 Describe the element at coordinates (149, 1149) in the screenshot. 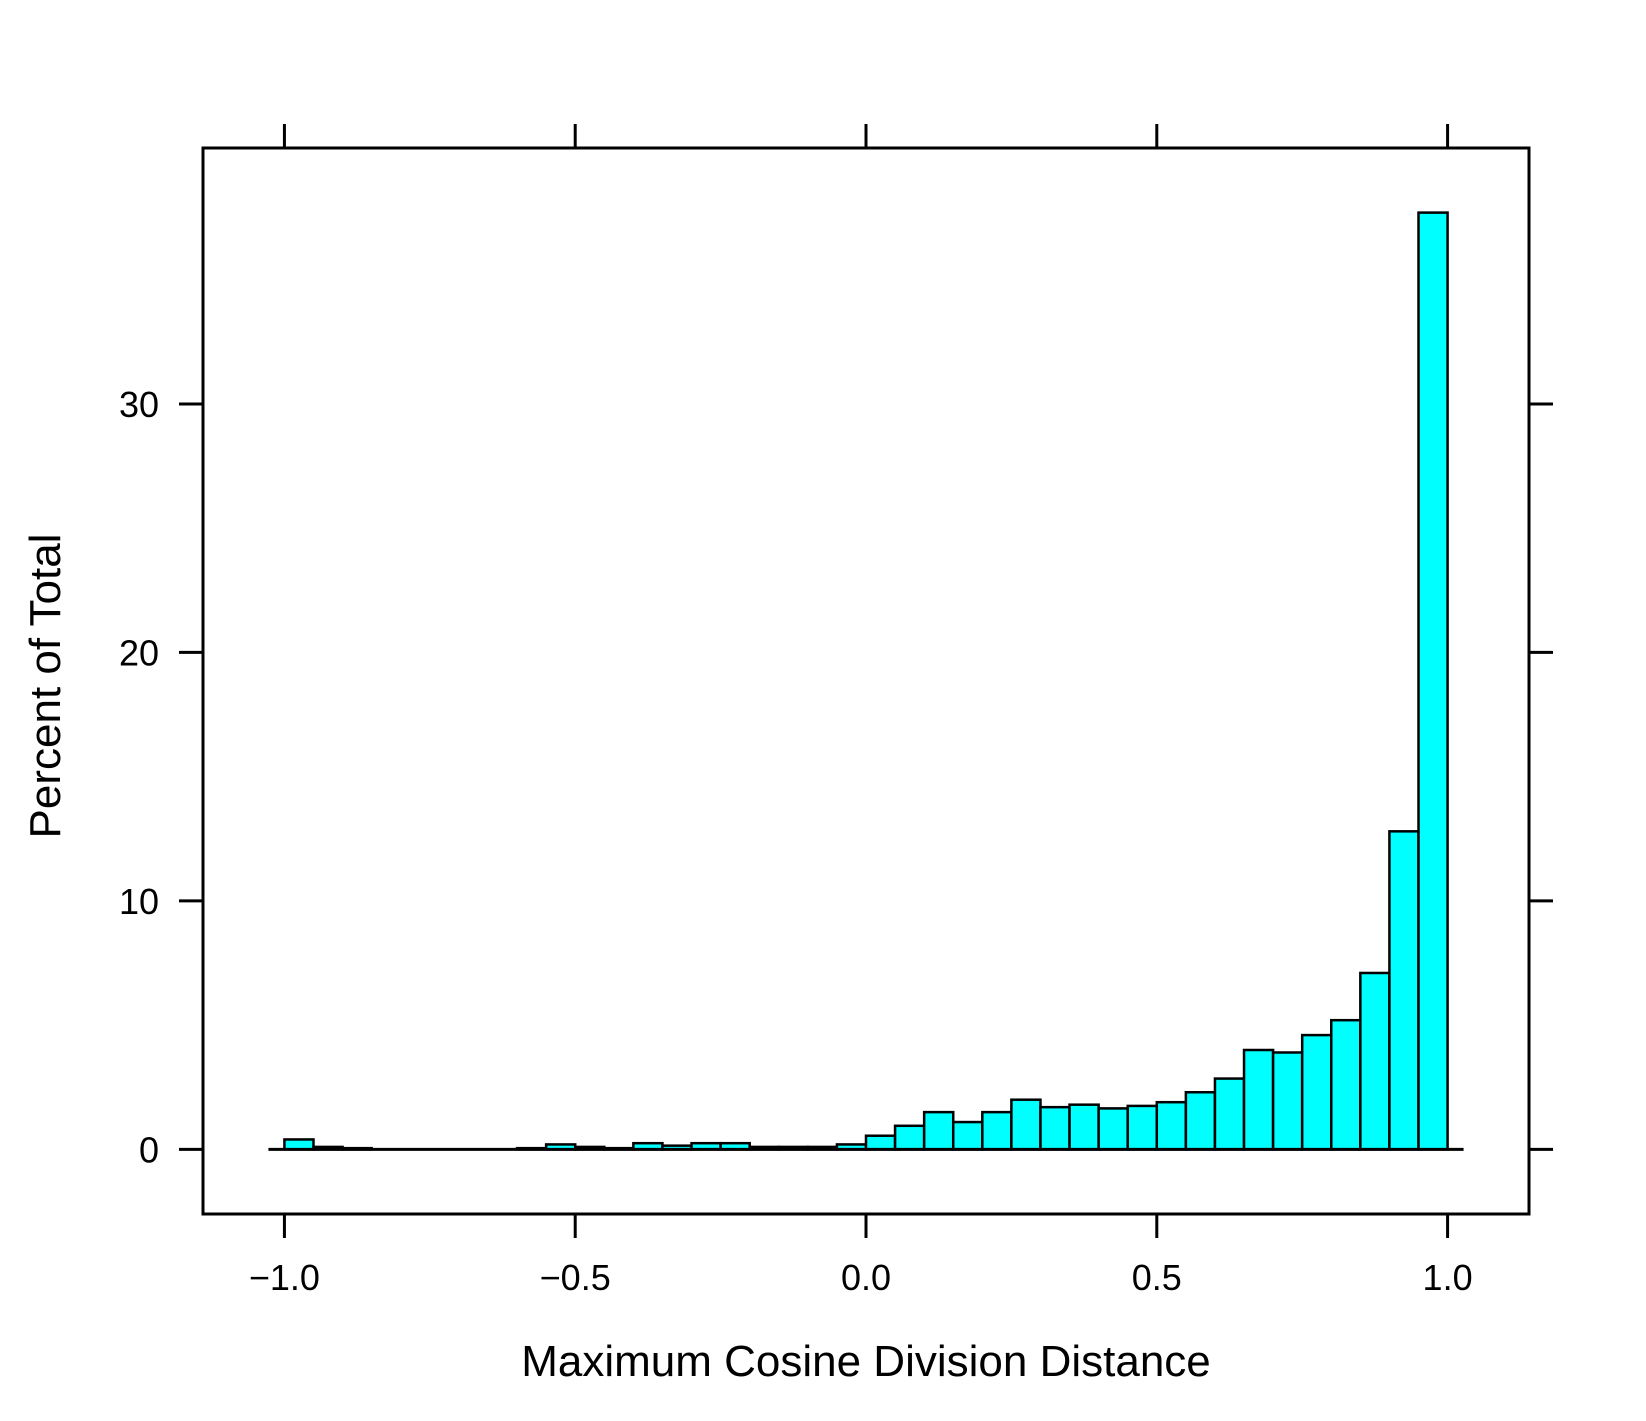

I see `y-tick-label: 0` at that location.